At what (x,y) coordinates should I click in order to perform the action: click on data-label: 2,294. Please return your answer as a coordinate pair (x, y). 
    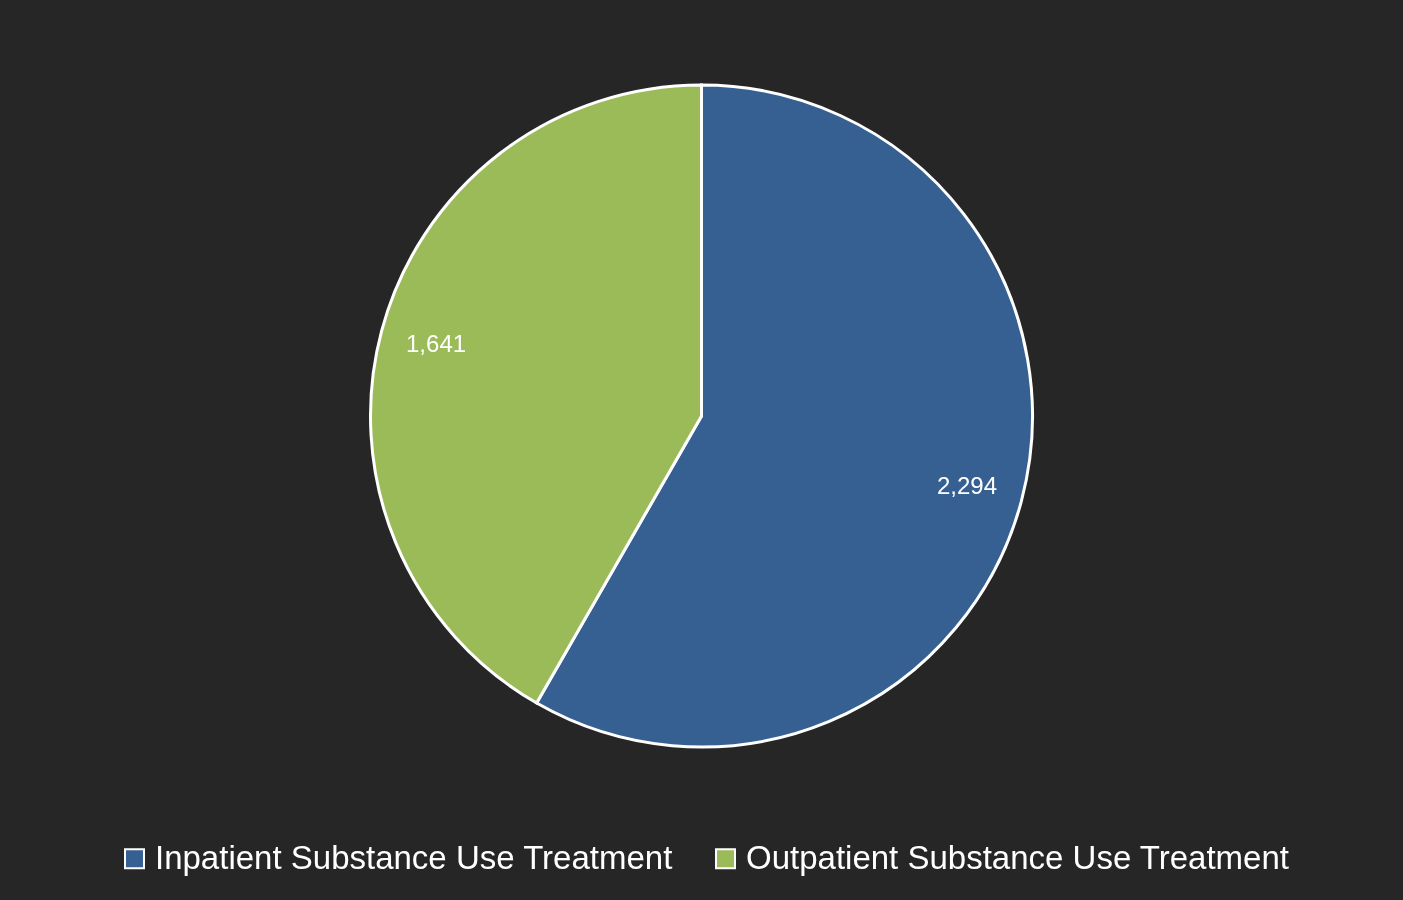
    Looking at the image, I should click on (966, 485).